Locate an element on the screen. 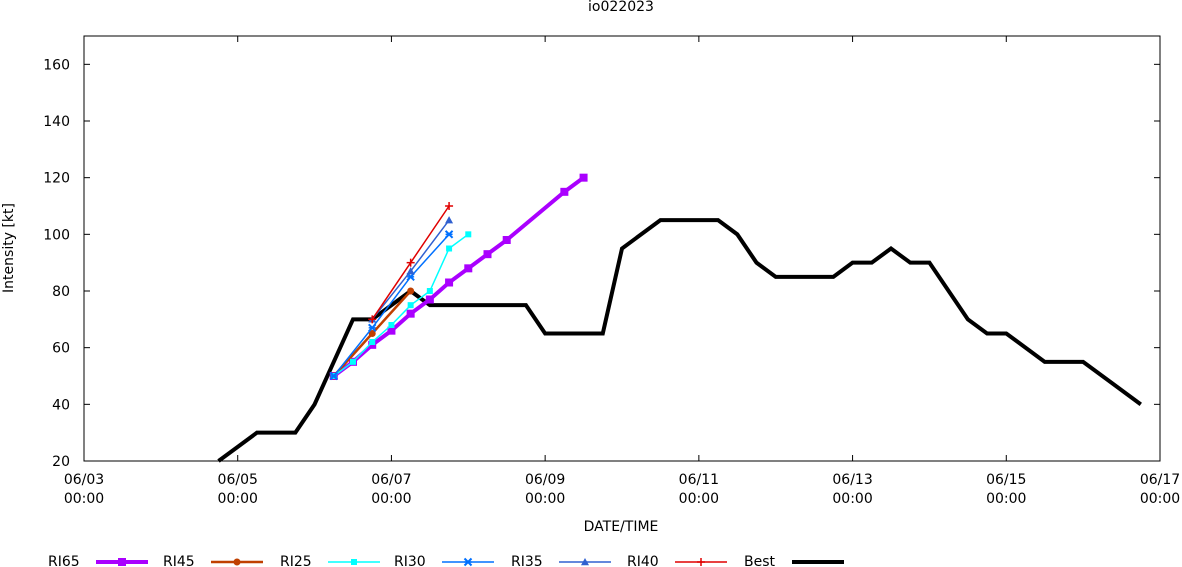 The width and height of the screenshot is (1182, 567). series-line-ri25 is located at coordinates (401, 305).